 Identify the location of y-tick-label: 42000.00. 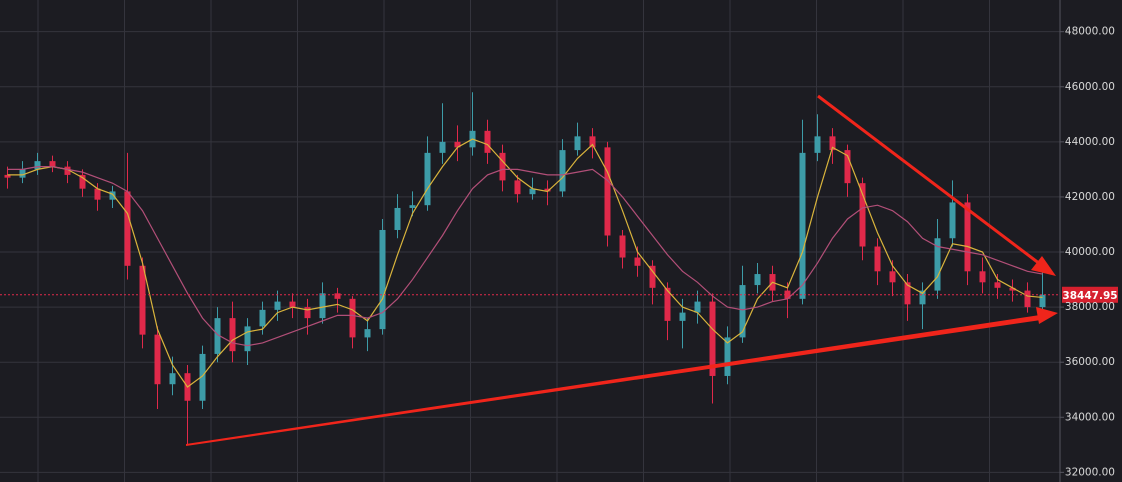
(1090, 197).